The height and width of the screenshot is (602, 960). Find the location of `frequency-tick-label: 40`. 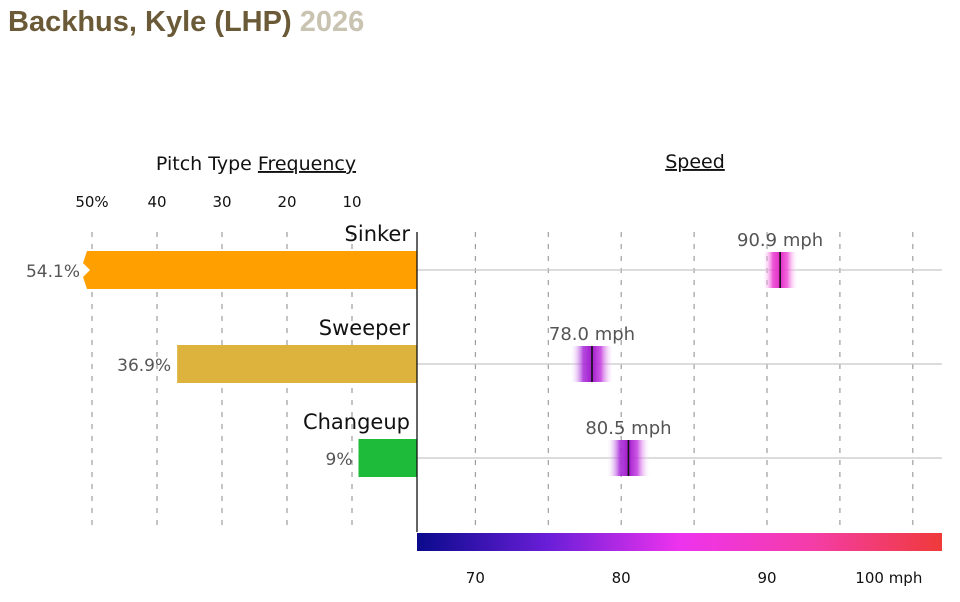

frequency-tick-label: 40 is located at coordinates (156, 202).